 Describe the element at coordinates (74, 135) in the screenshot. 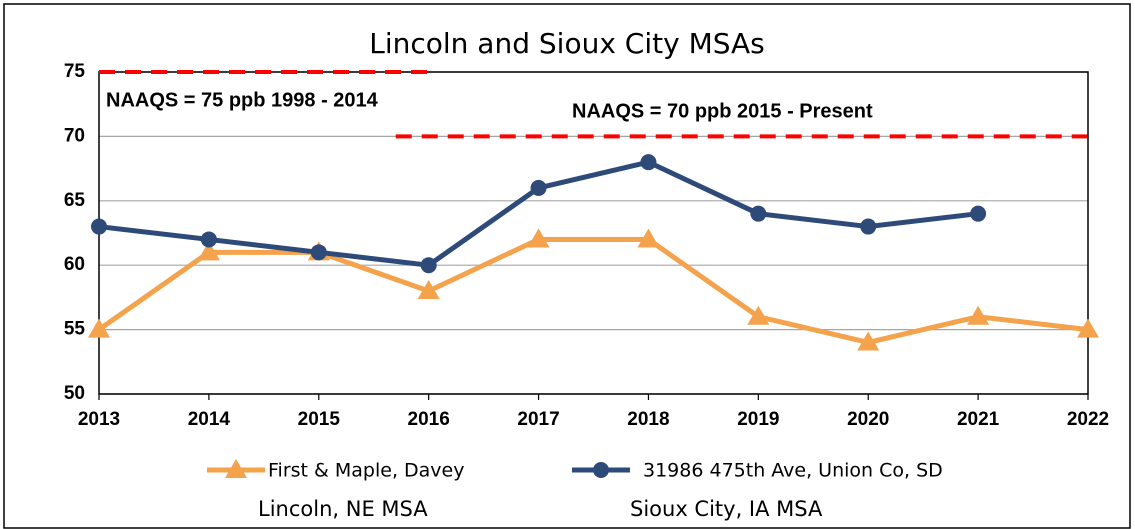

I see `y-tick-label: 70` at that location.